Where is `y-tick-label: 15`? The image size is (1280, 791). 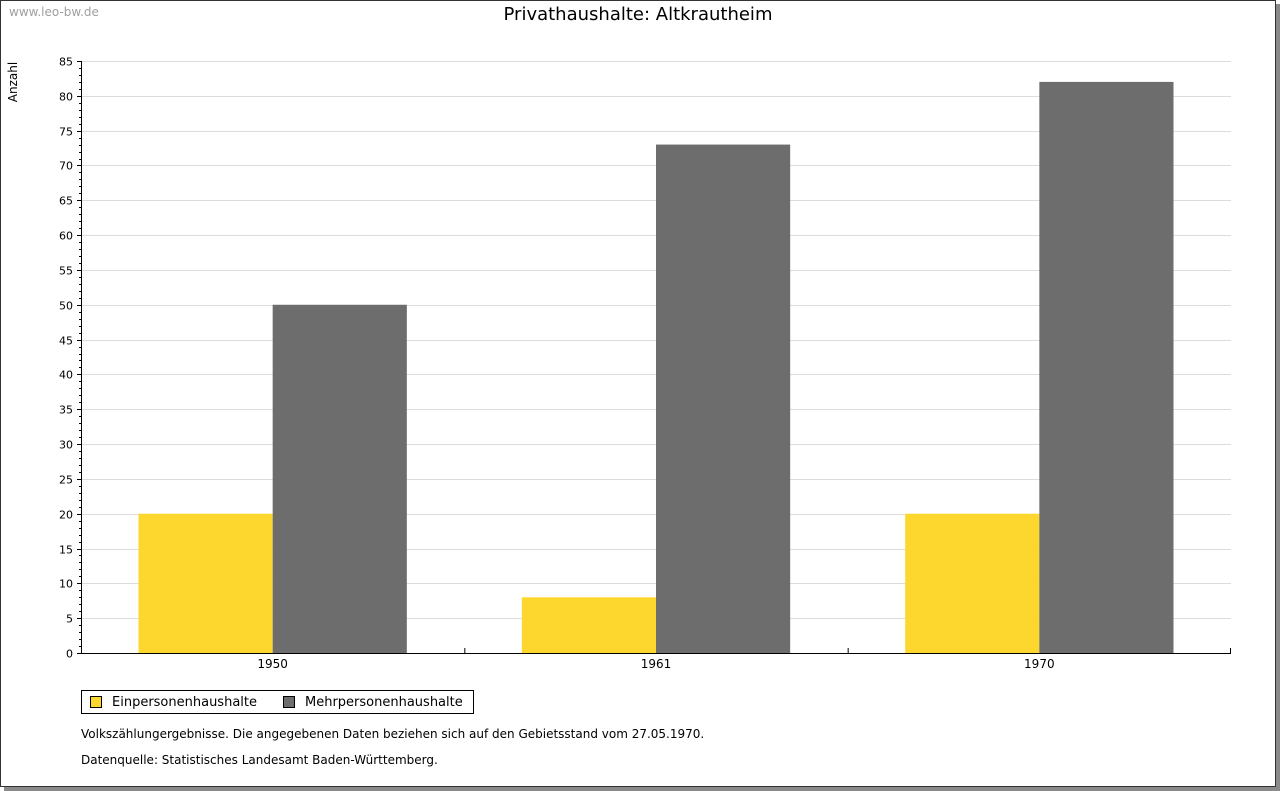 y-tick-label: 15 is located at coordinates (66, 550).